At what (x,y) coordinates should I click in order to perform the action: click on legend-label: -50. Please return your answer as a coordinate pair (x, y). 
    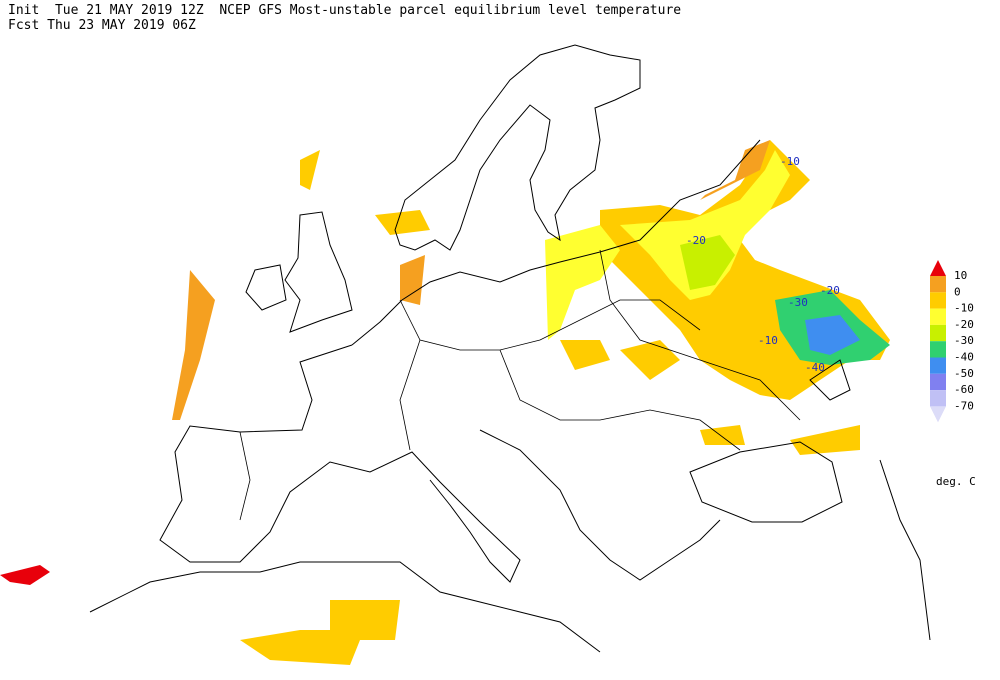
    Looking at the image, I should click on (964, 373).